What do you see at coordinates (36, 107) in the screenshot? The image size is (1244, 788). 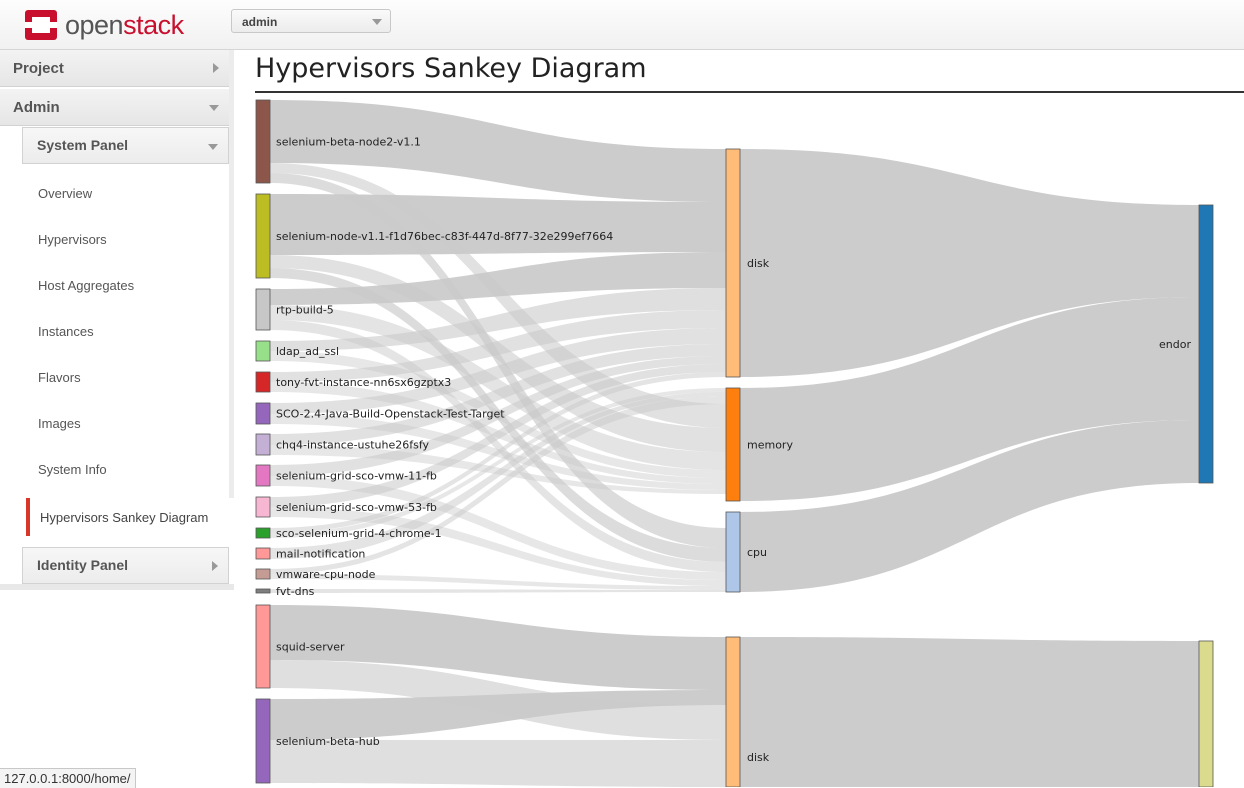 I see `dashboard-admin-label: Admin` at bounding box center [36, 107].